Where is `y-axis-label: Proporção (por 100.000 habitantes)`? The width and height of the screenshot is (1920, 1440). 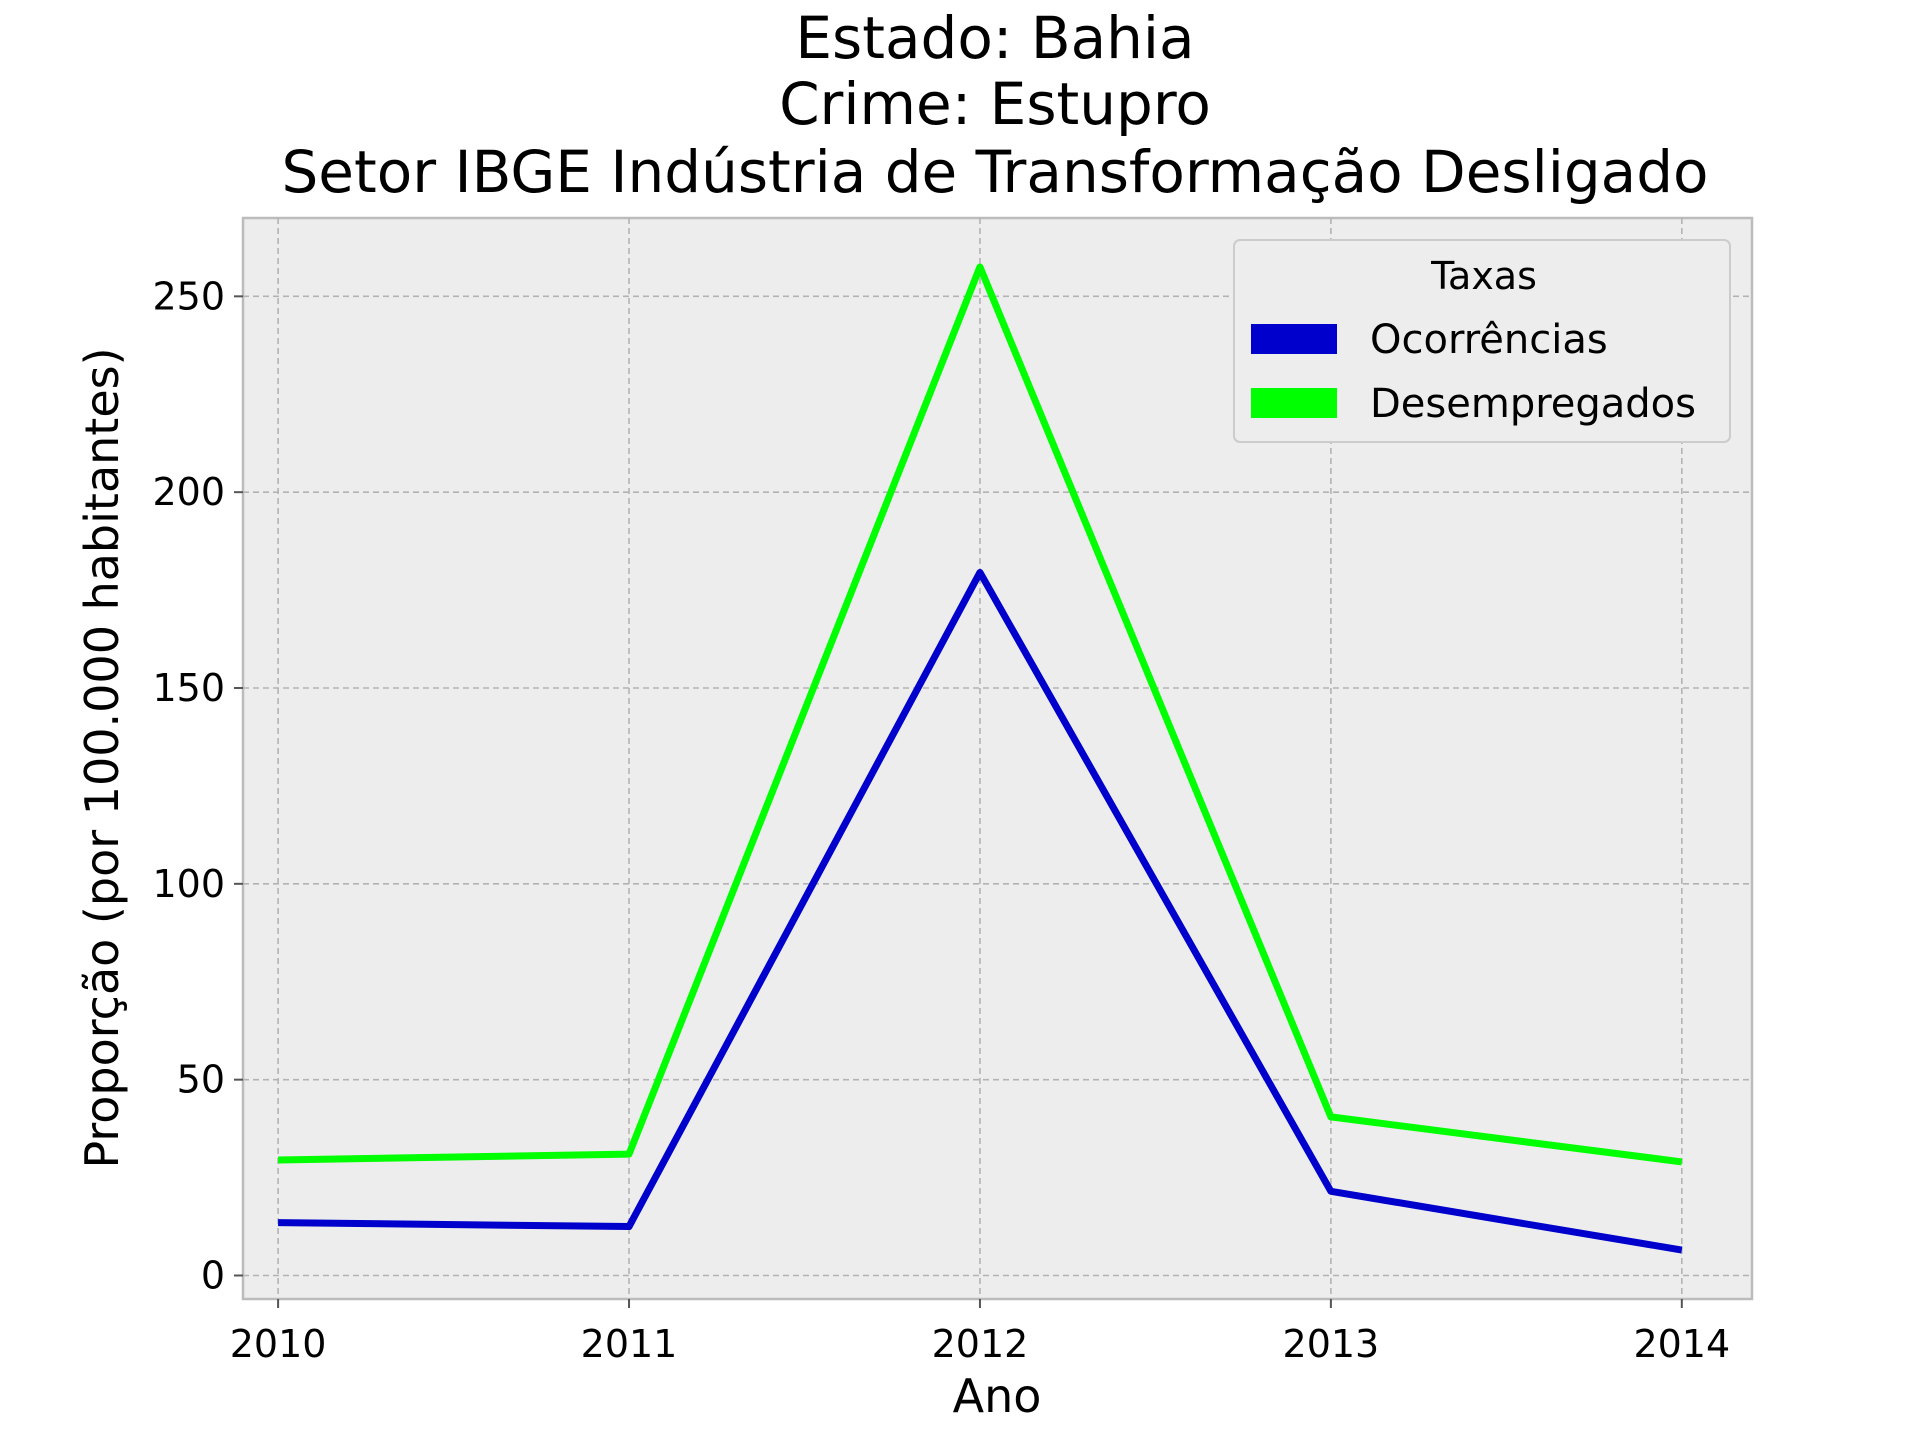
y-axis-label: Proporção (por 100.000 habitantes) is located at coordinates (102, 757).